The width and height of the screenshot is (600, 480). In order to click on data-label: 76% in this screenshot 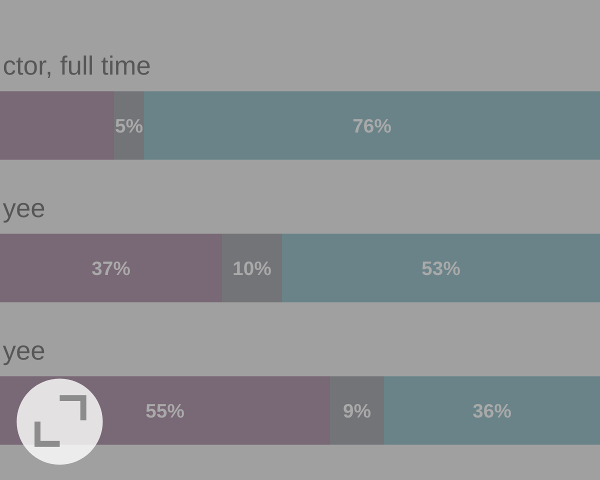, I will do `click(372, 125)`.